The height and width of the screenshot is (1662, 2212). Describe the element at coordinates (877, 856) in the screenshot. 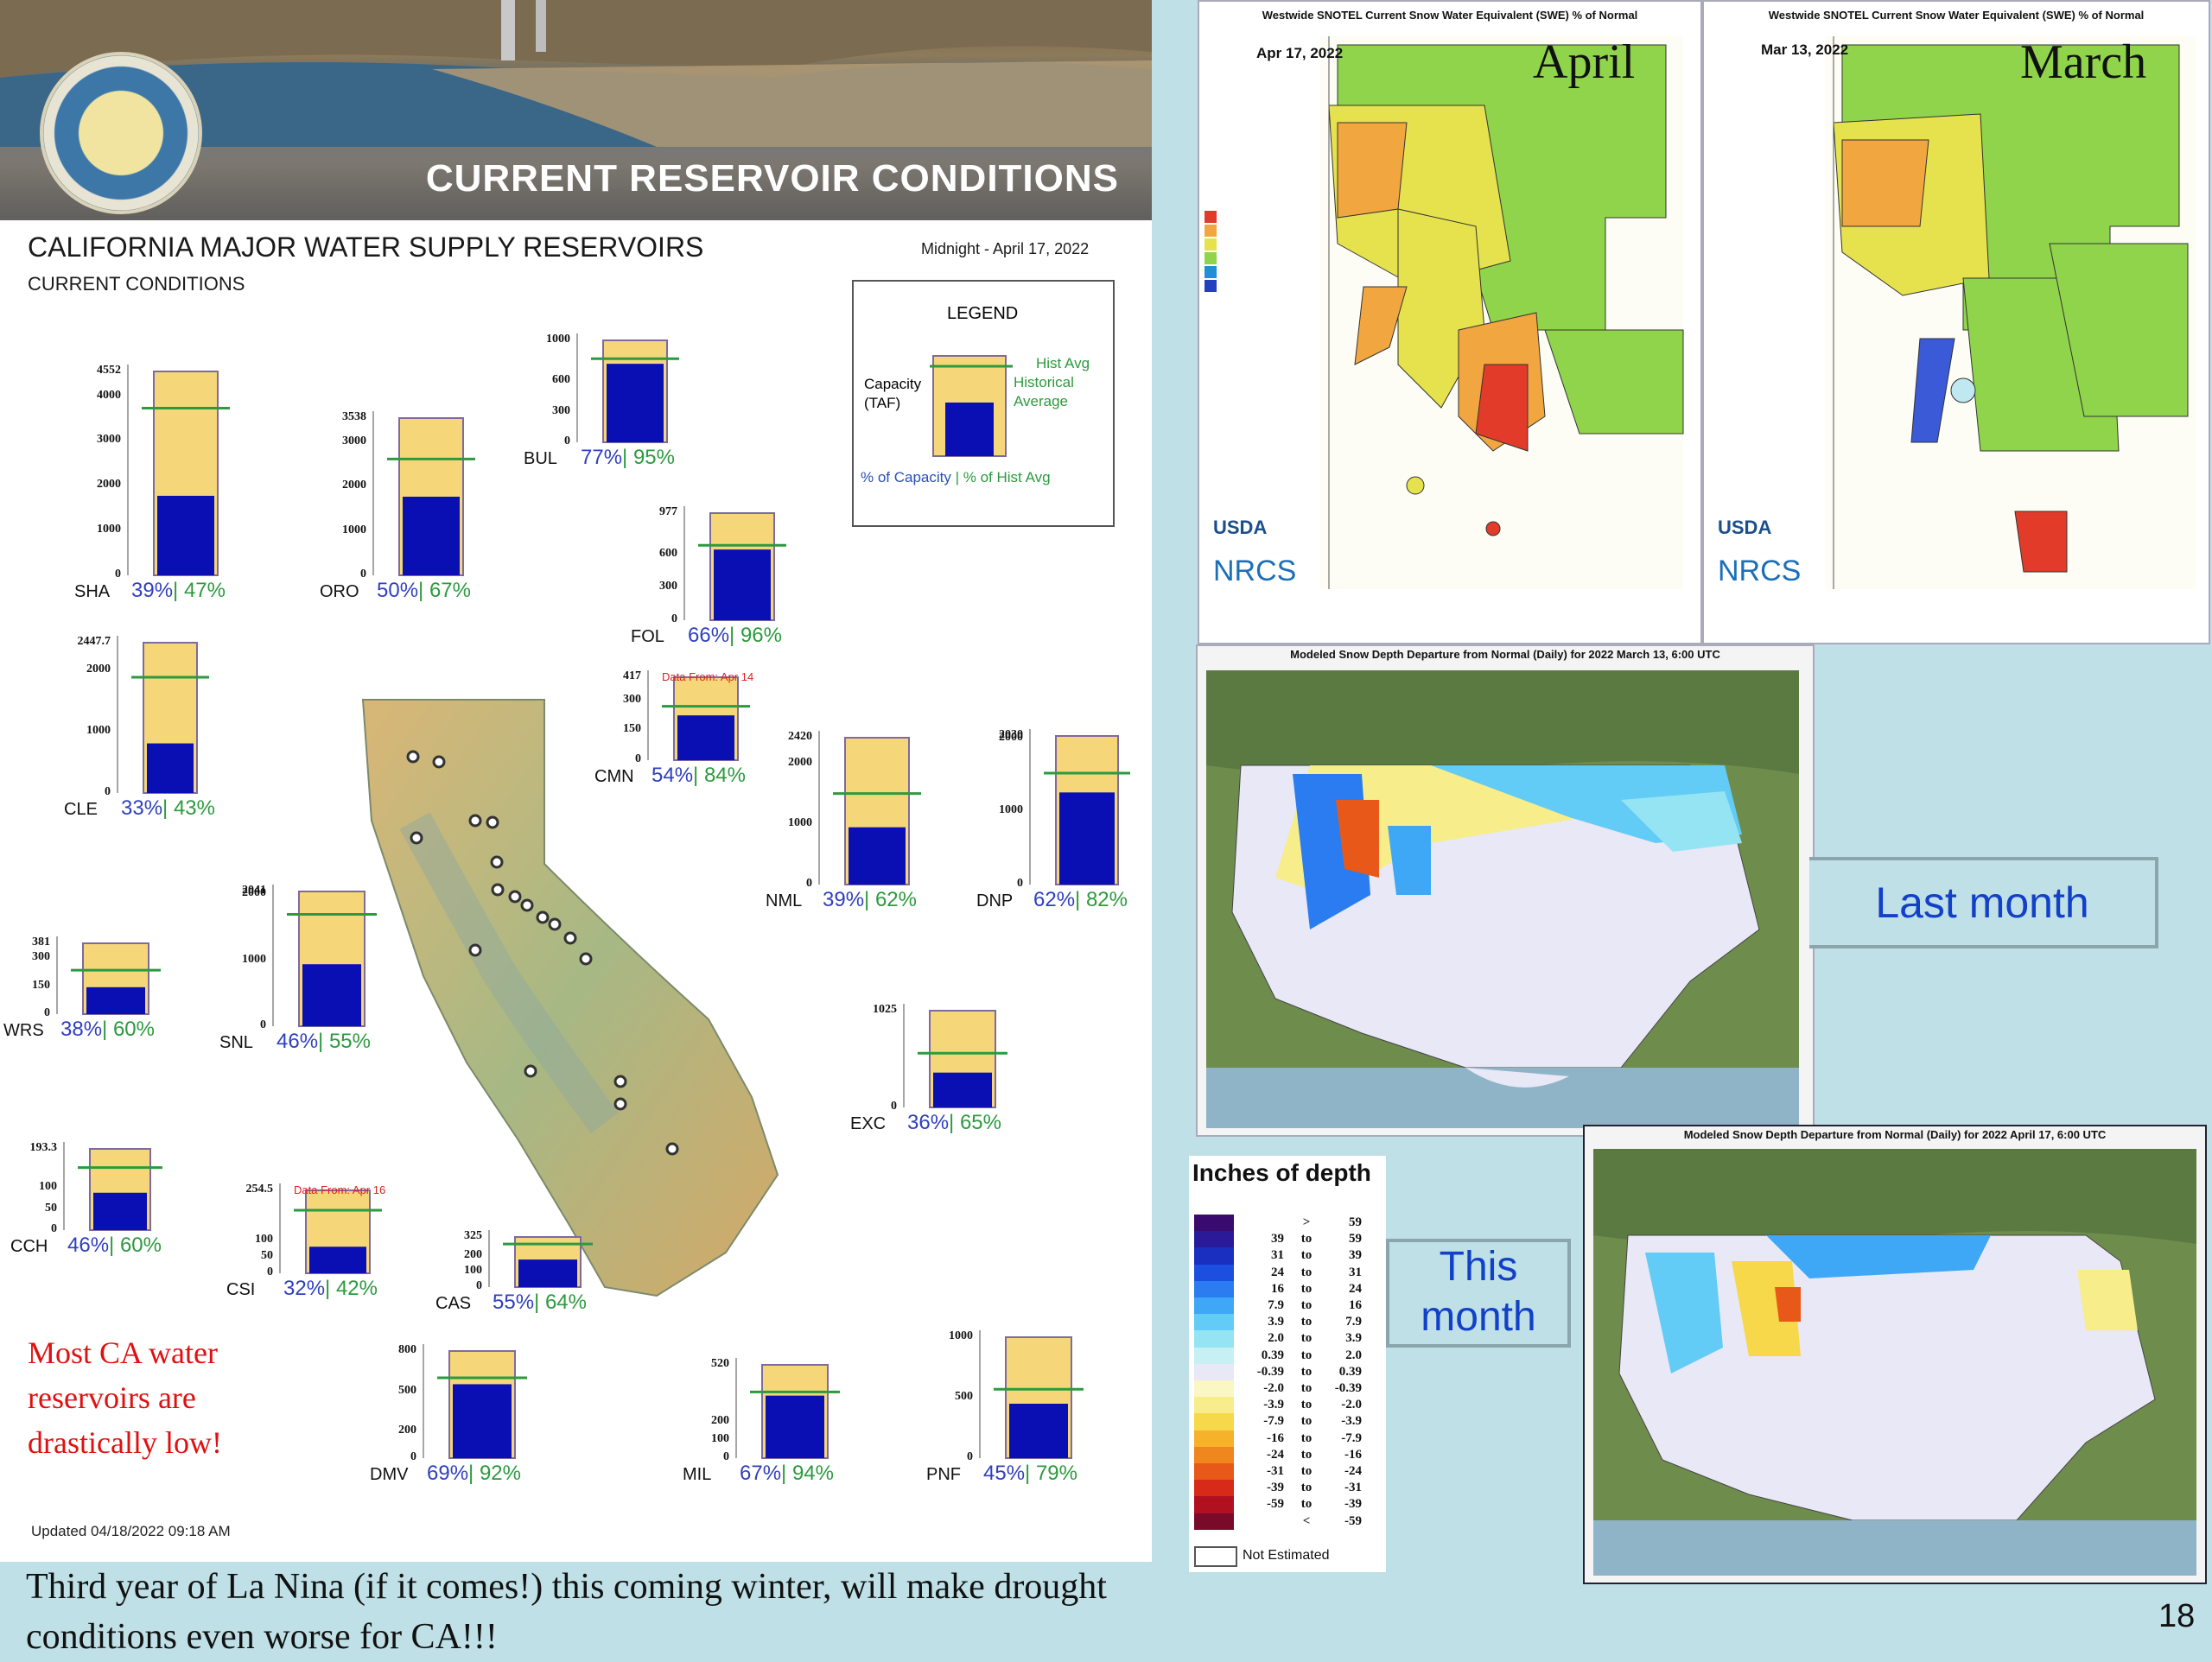

I see `reservoir-storage-bar-nml` at that location.